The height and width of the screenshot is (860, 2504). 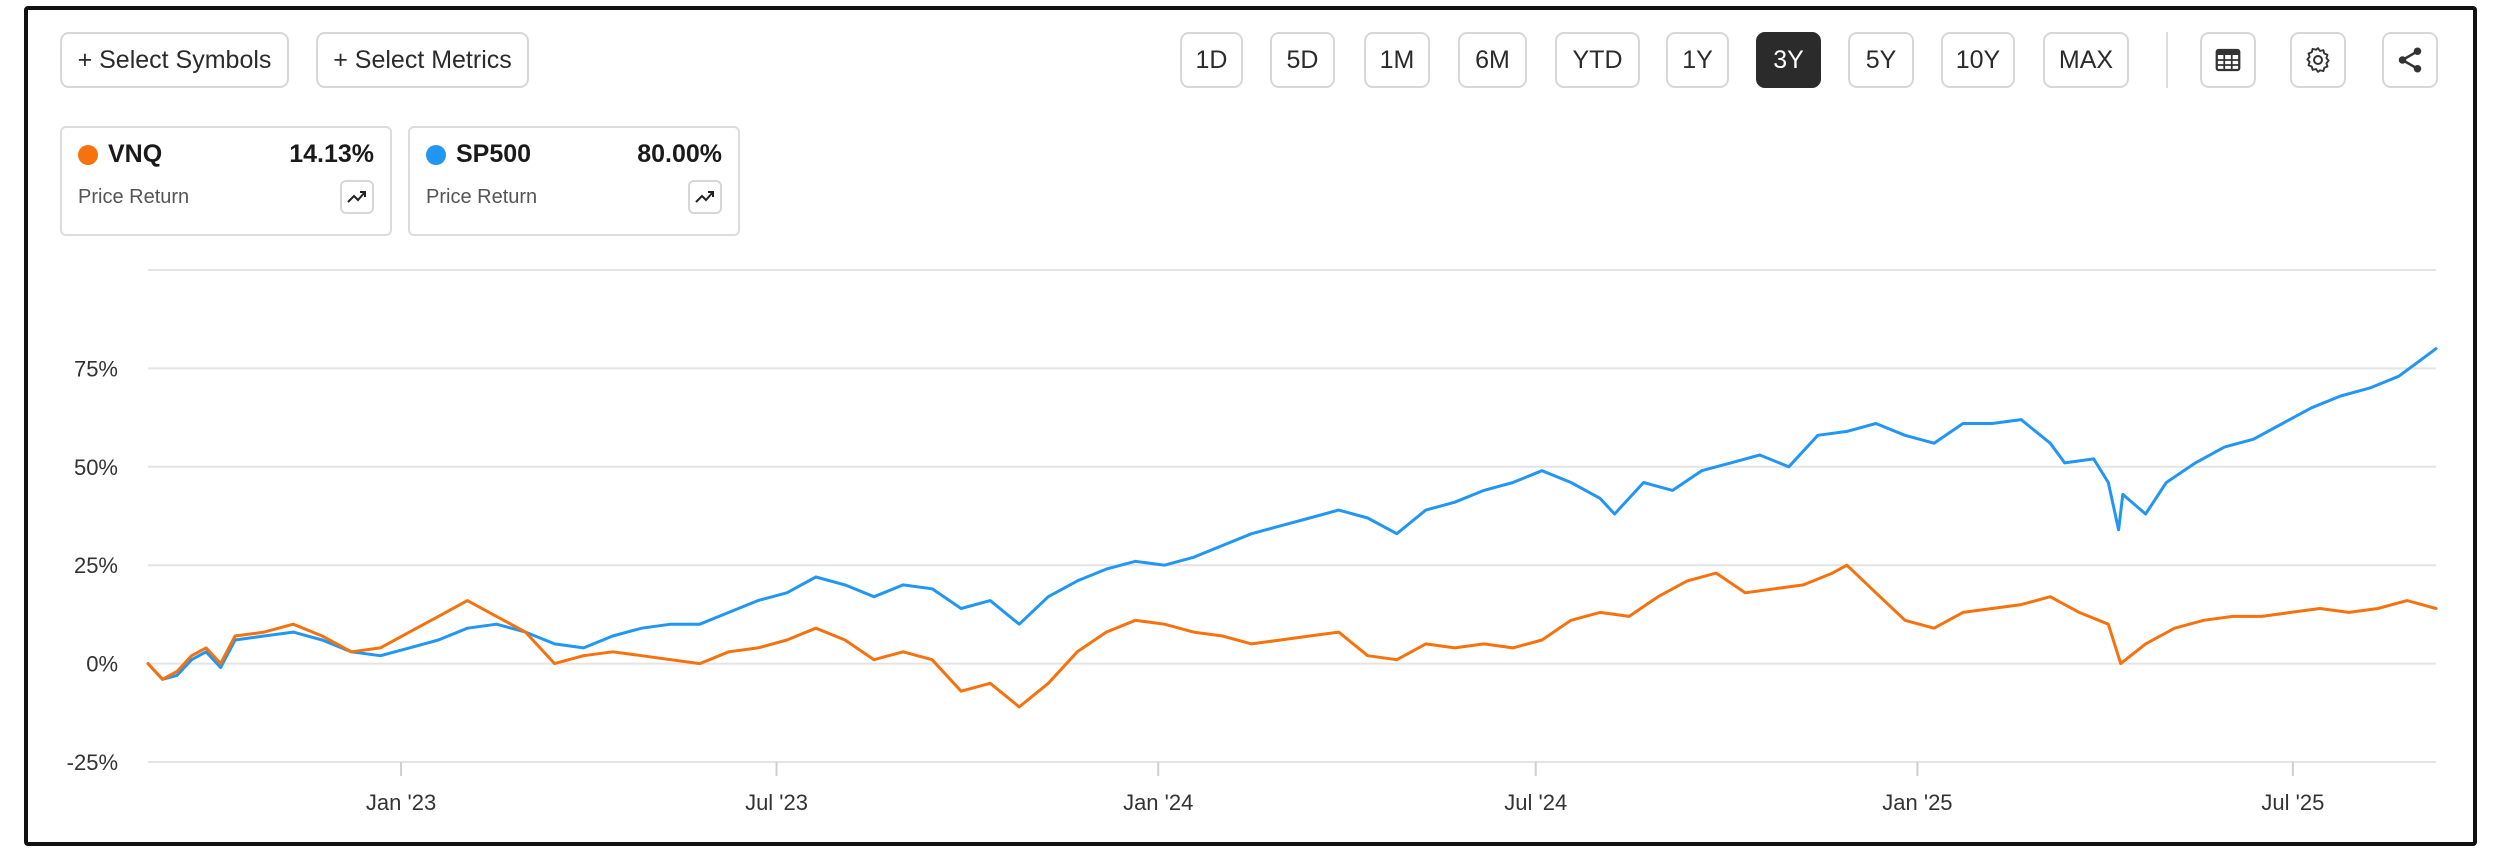 I want to click on toolbar-divider, so click(x=2167, y=60).